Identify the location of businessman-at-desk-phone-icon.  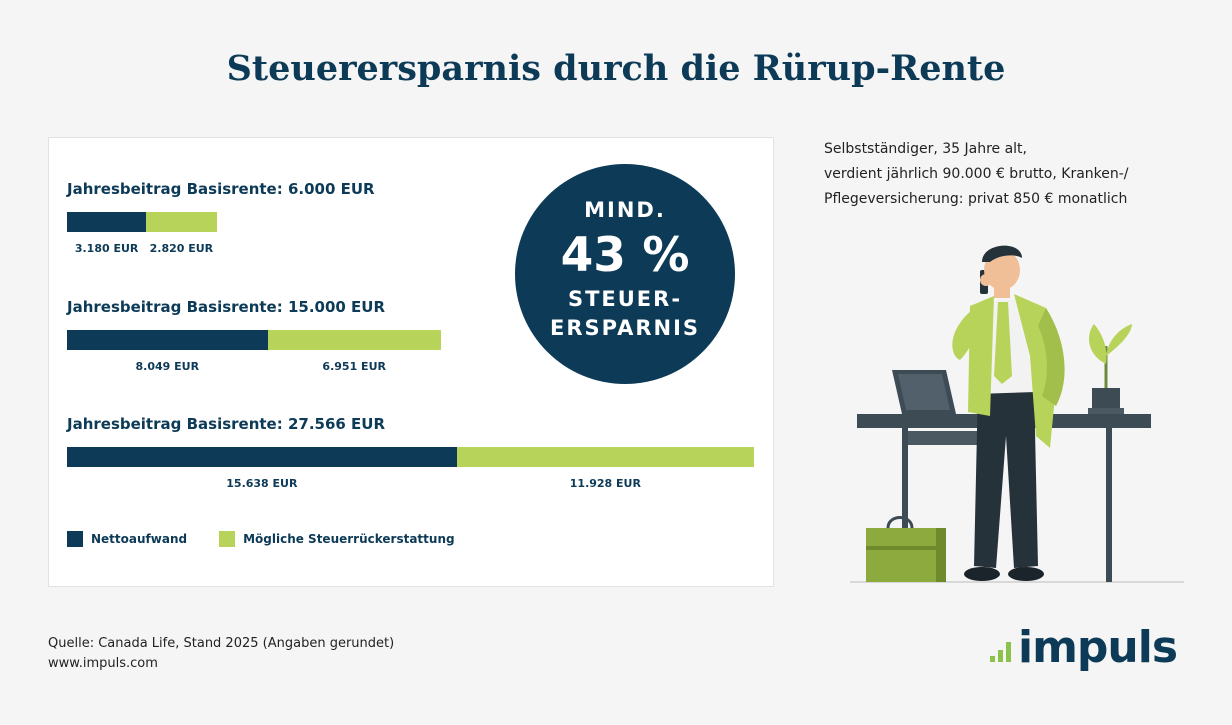
(1017, 414).